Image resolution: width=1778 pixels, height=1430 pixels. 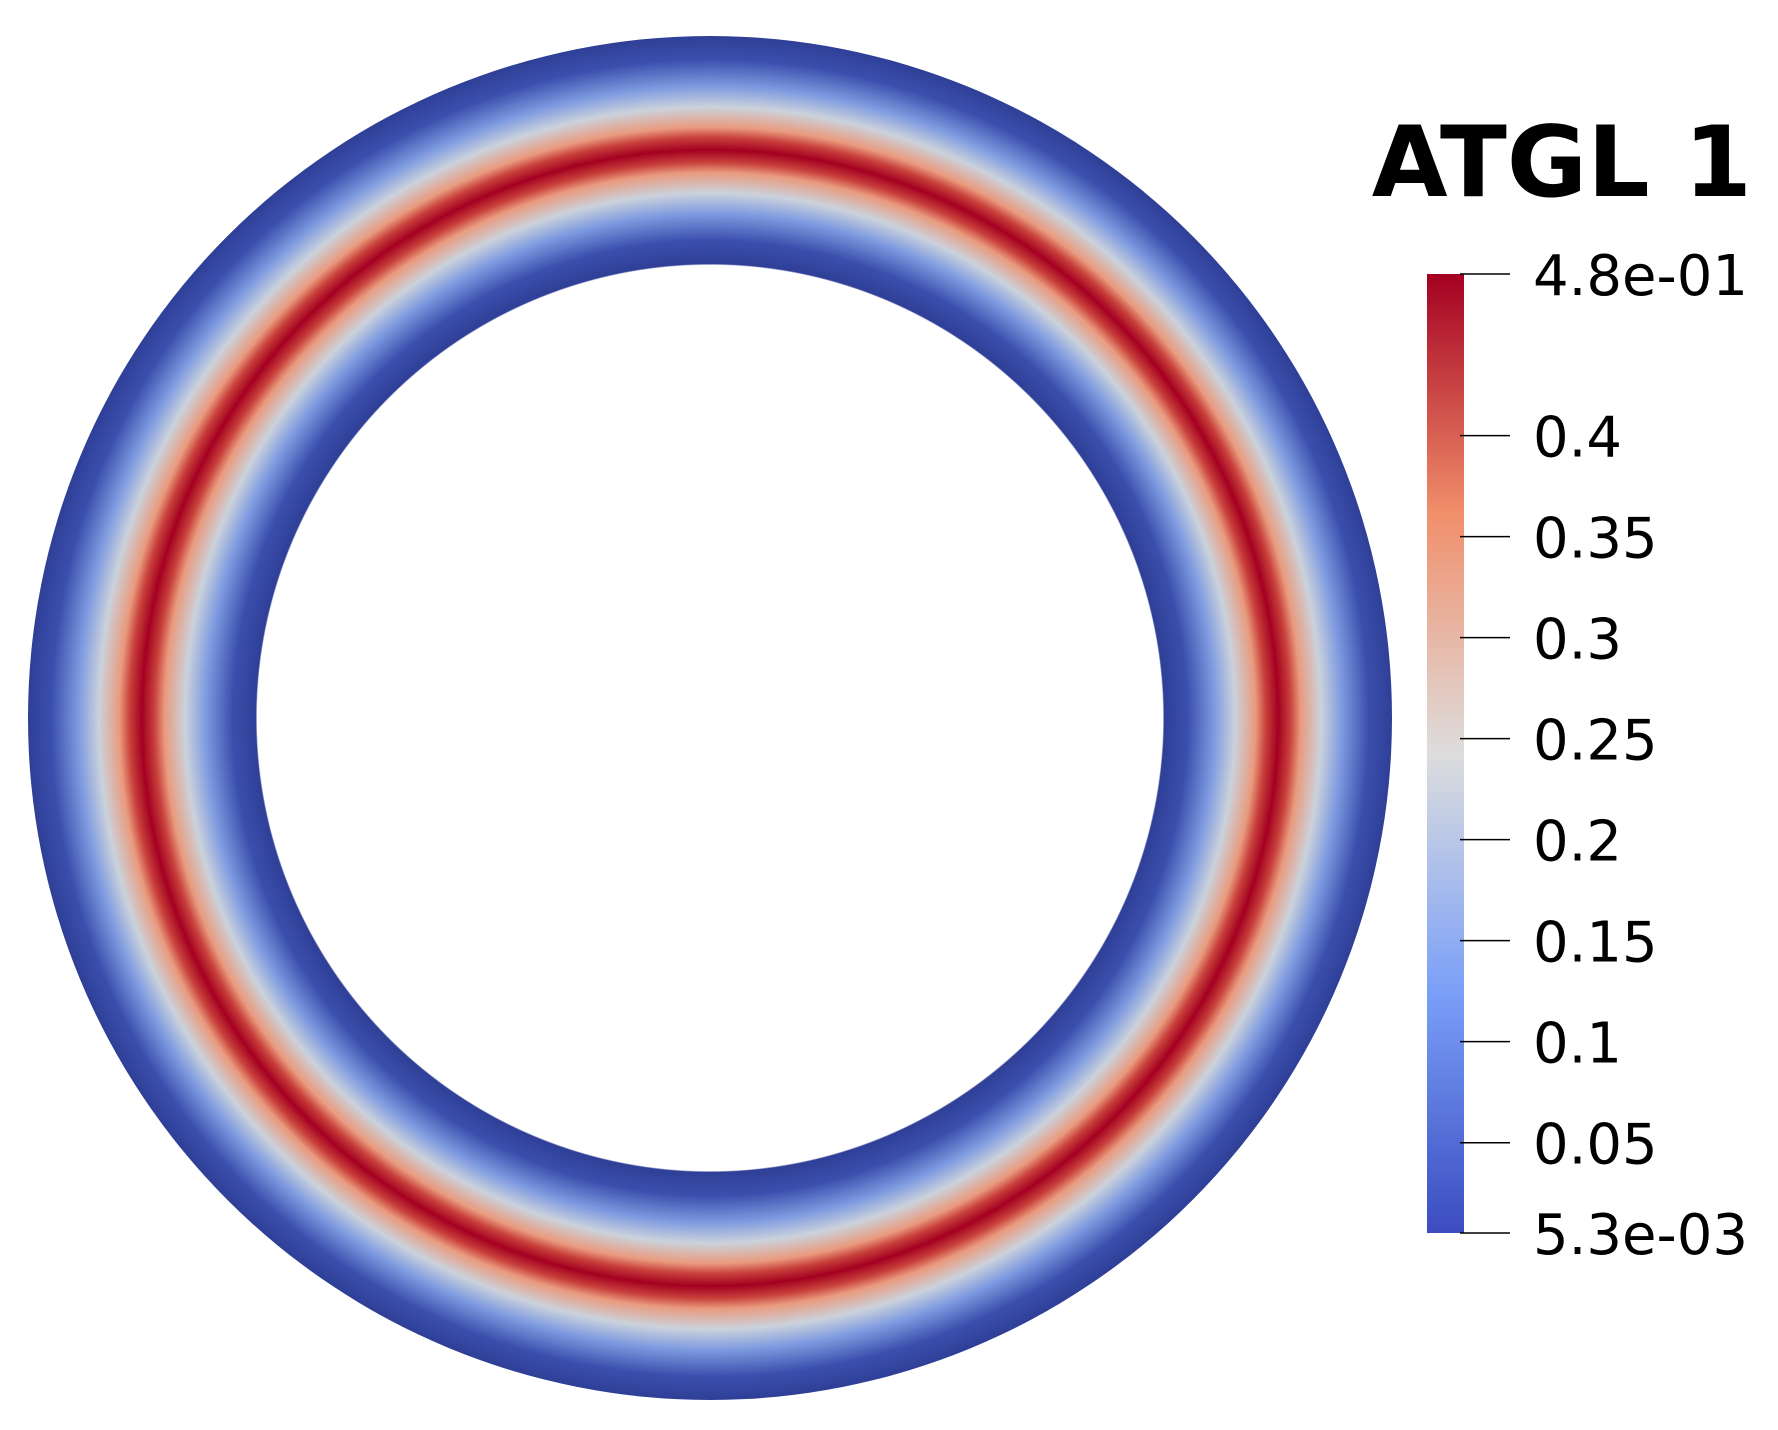 I want to click on colorbar-ticks: 0.4 0.35 0.3 0.25 0.2 0.15 0.1 0.05, so click(x=1559, y=753).